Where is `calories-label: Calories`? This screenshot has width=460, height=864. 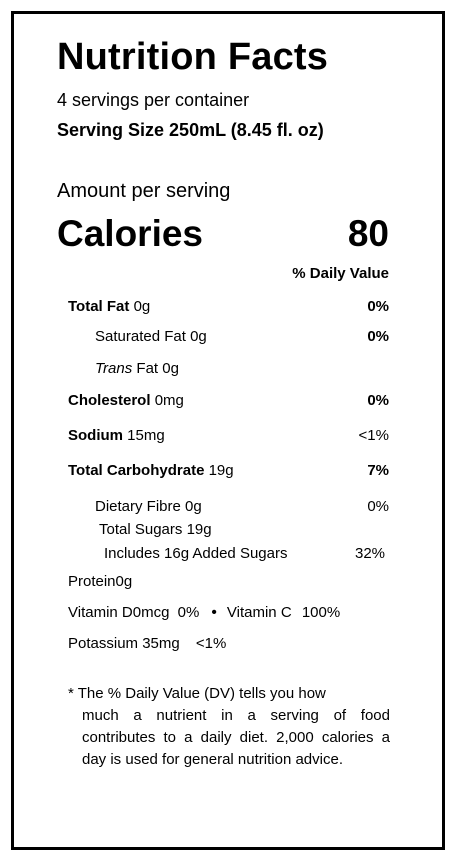 calories-label: Calories is located at coordinates (130, 233).